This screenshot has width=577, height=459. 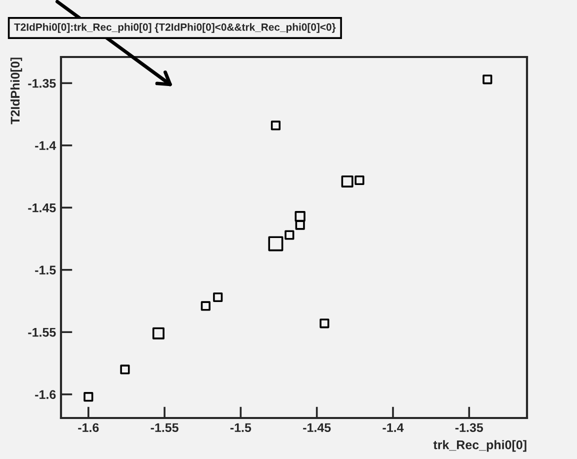 What do you see at coordinates (42, 208) in the screenshot?
I see `y-tick-label: -1.45` at bounding box center [42, 208].